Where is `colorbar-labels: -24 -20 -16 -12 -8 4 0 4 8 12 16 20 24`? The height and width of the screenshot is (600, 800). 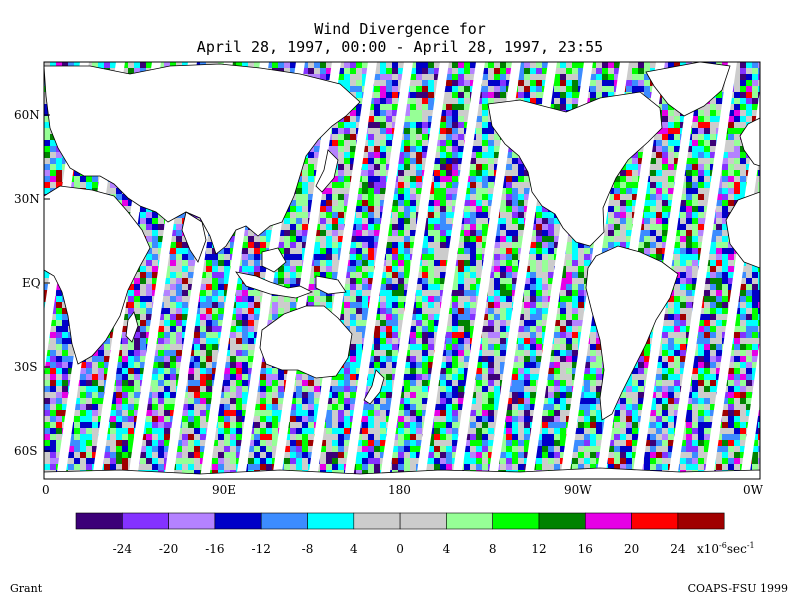 colorbar-labels: -24 -20 -16 -12 -8 4 0 4 8 12 16 20 24 is located at coordinates (399, 549).